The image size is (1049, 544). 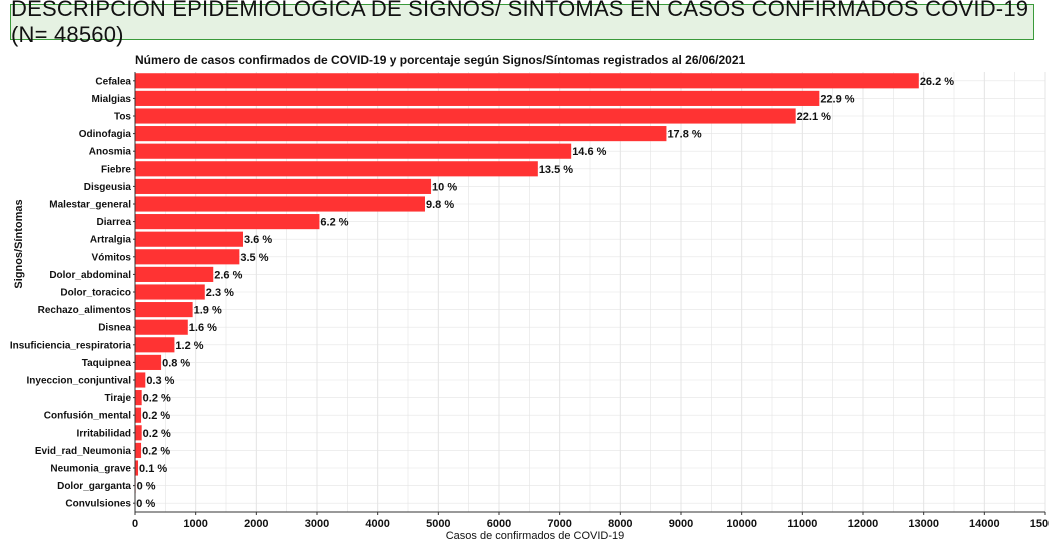 What do you see at coordinates (110, 152) in the screenshot?
I see `category-label: Anosmia` at bounding box center [110, 152].